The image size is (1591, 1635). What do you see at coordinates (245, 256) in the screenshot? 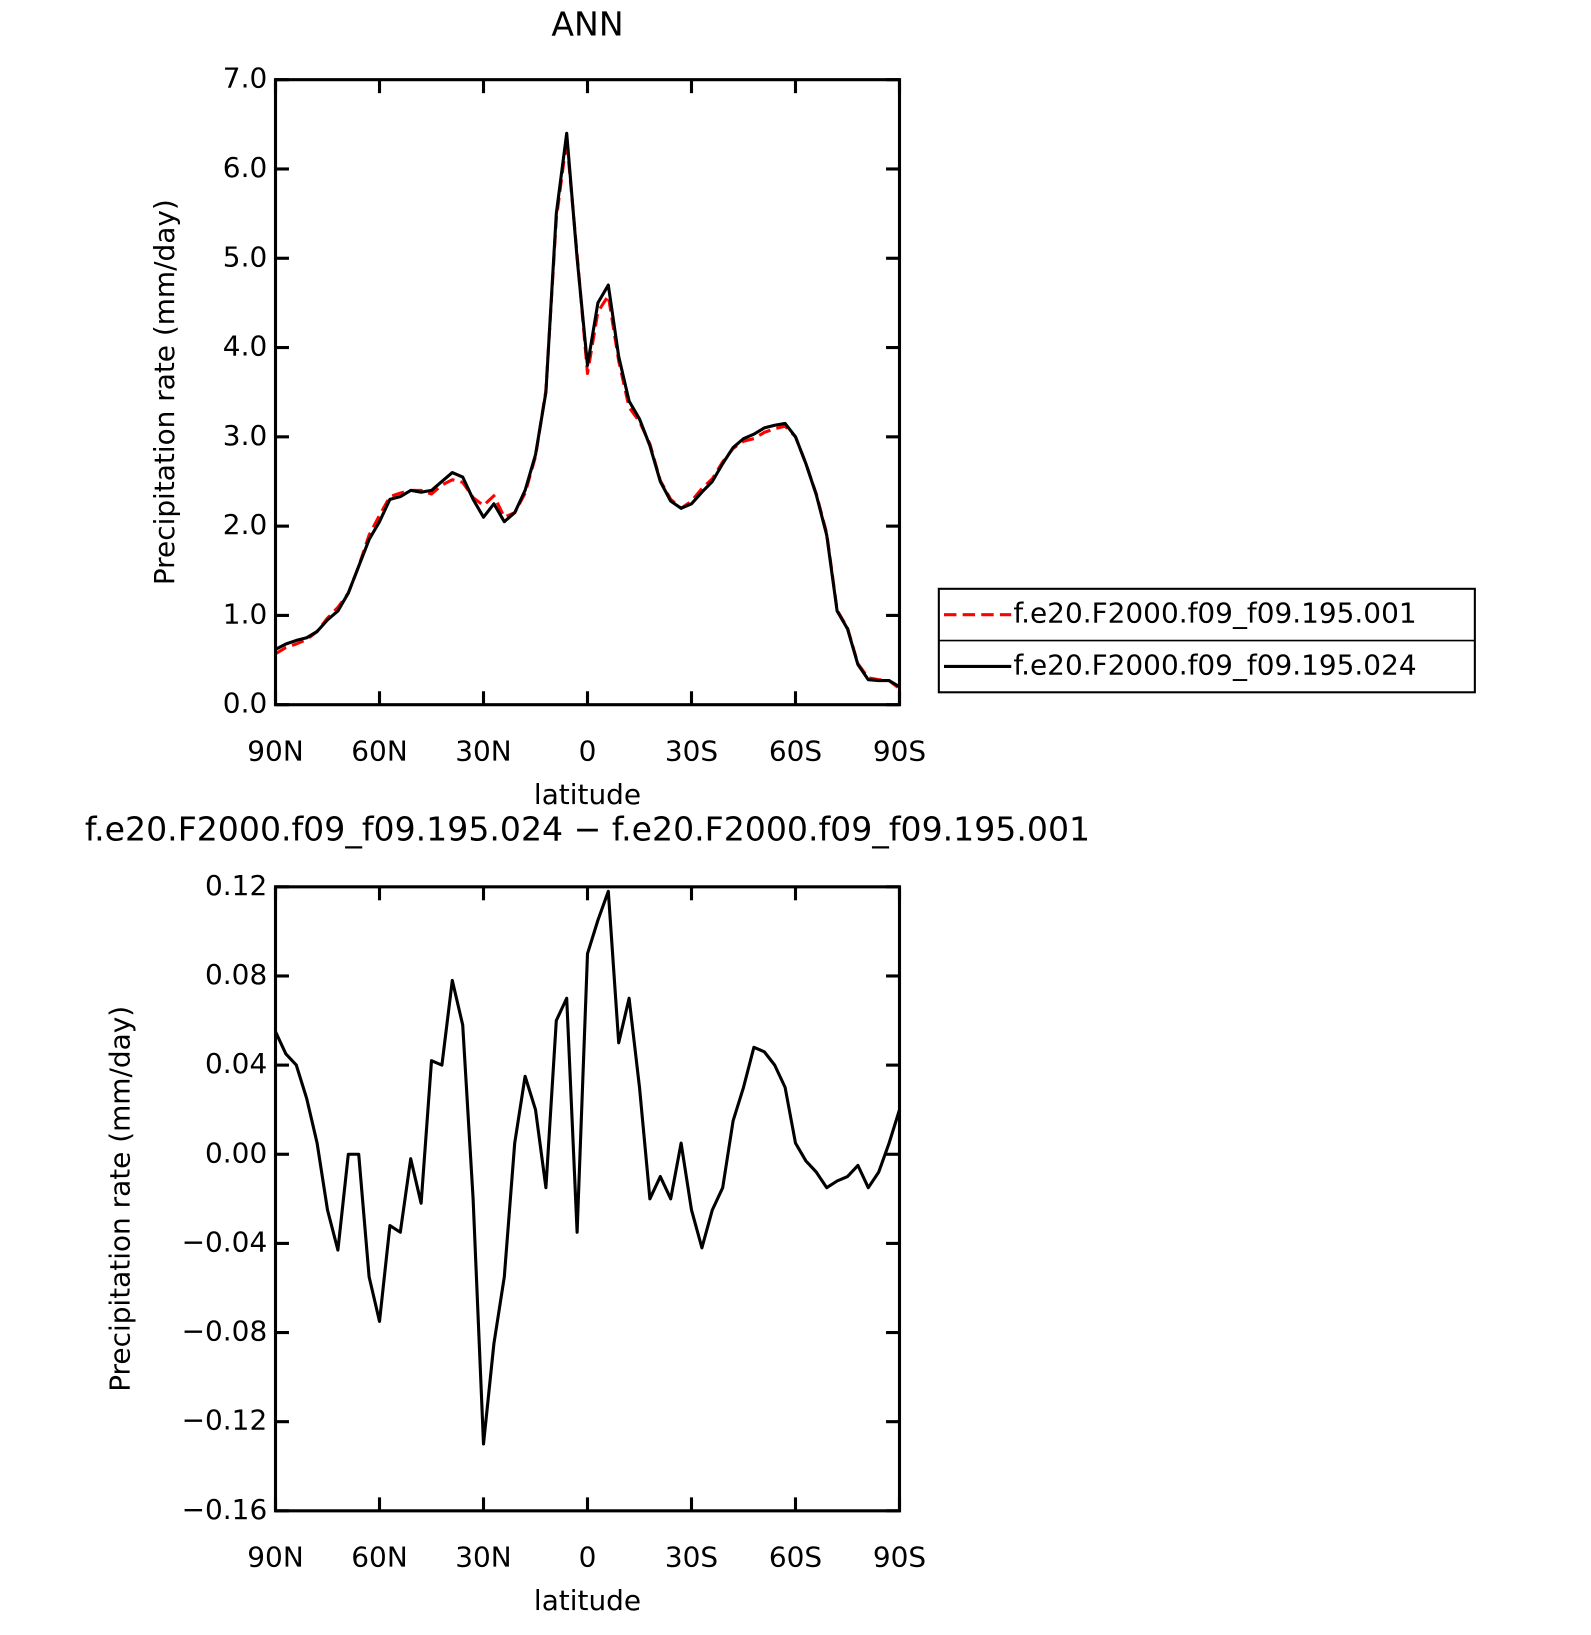
I see `y-tick-label: 5.0` at bounding box center [245, 256].